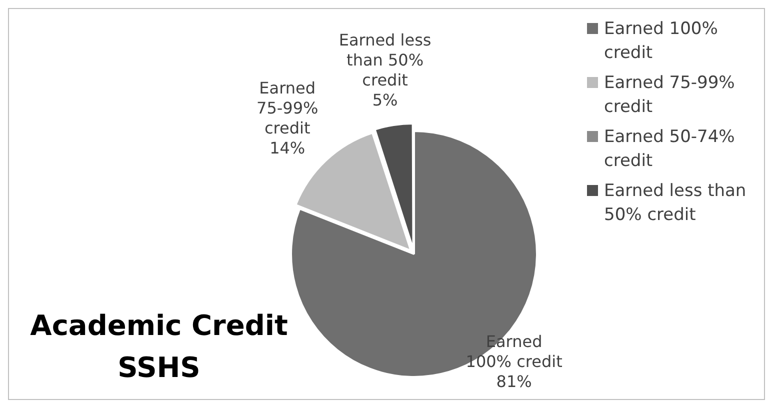  Describe the element at coordinates (514, 382) in the screenshot. I see `data-label: 81%` at that location.